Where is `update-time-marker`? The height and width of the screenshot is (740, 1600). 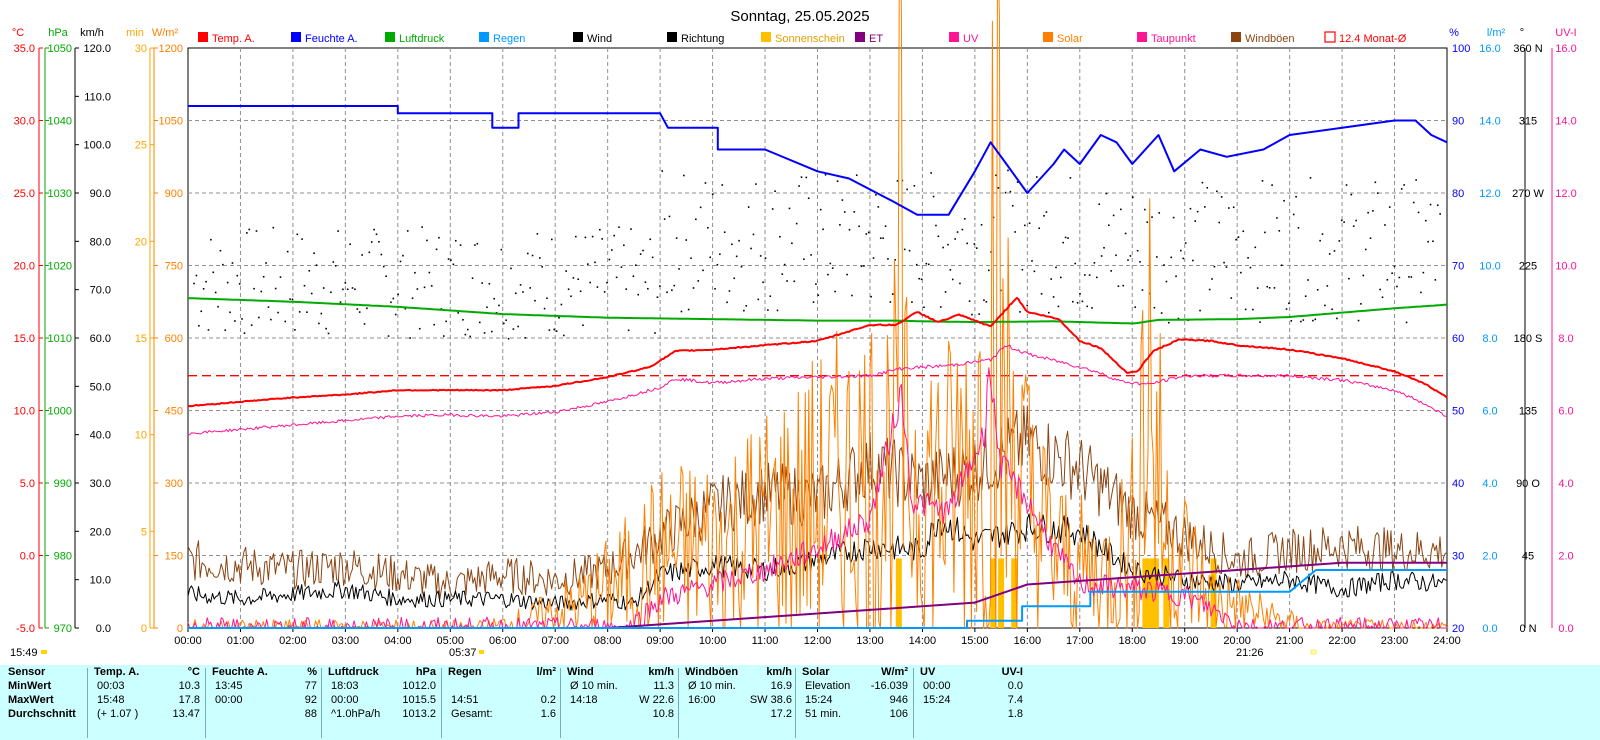
update-time-marker is located at coordinates (44, 652).